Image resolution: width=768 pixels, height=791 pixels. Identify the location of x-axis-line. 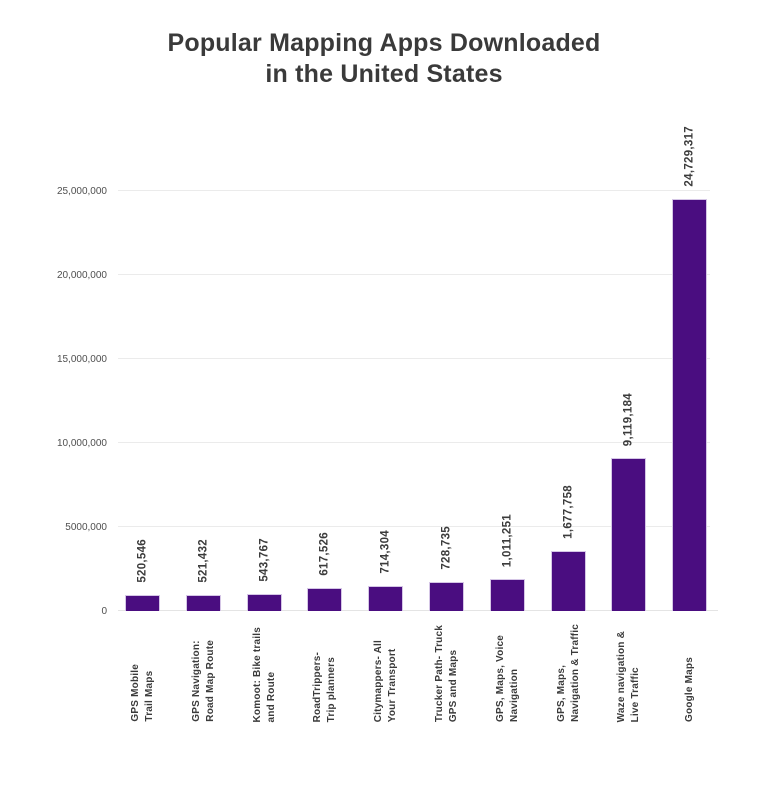
(418, 610).